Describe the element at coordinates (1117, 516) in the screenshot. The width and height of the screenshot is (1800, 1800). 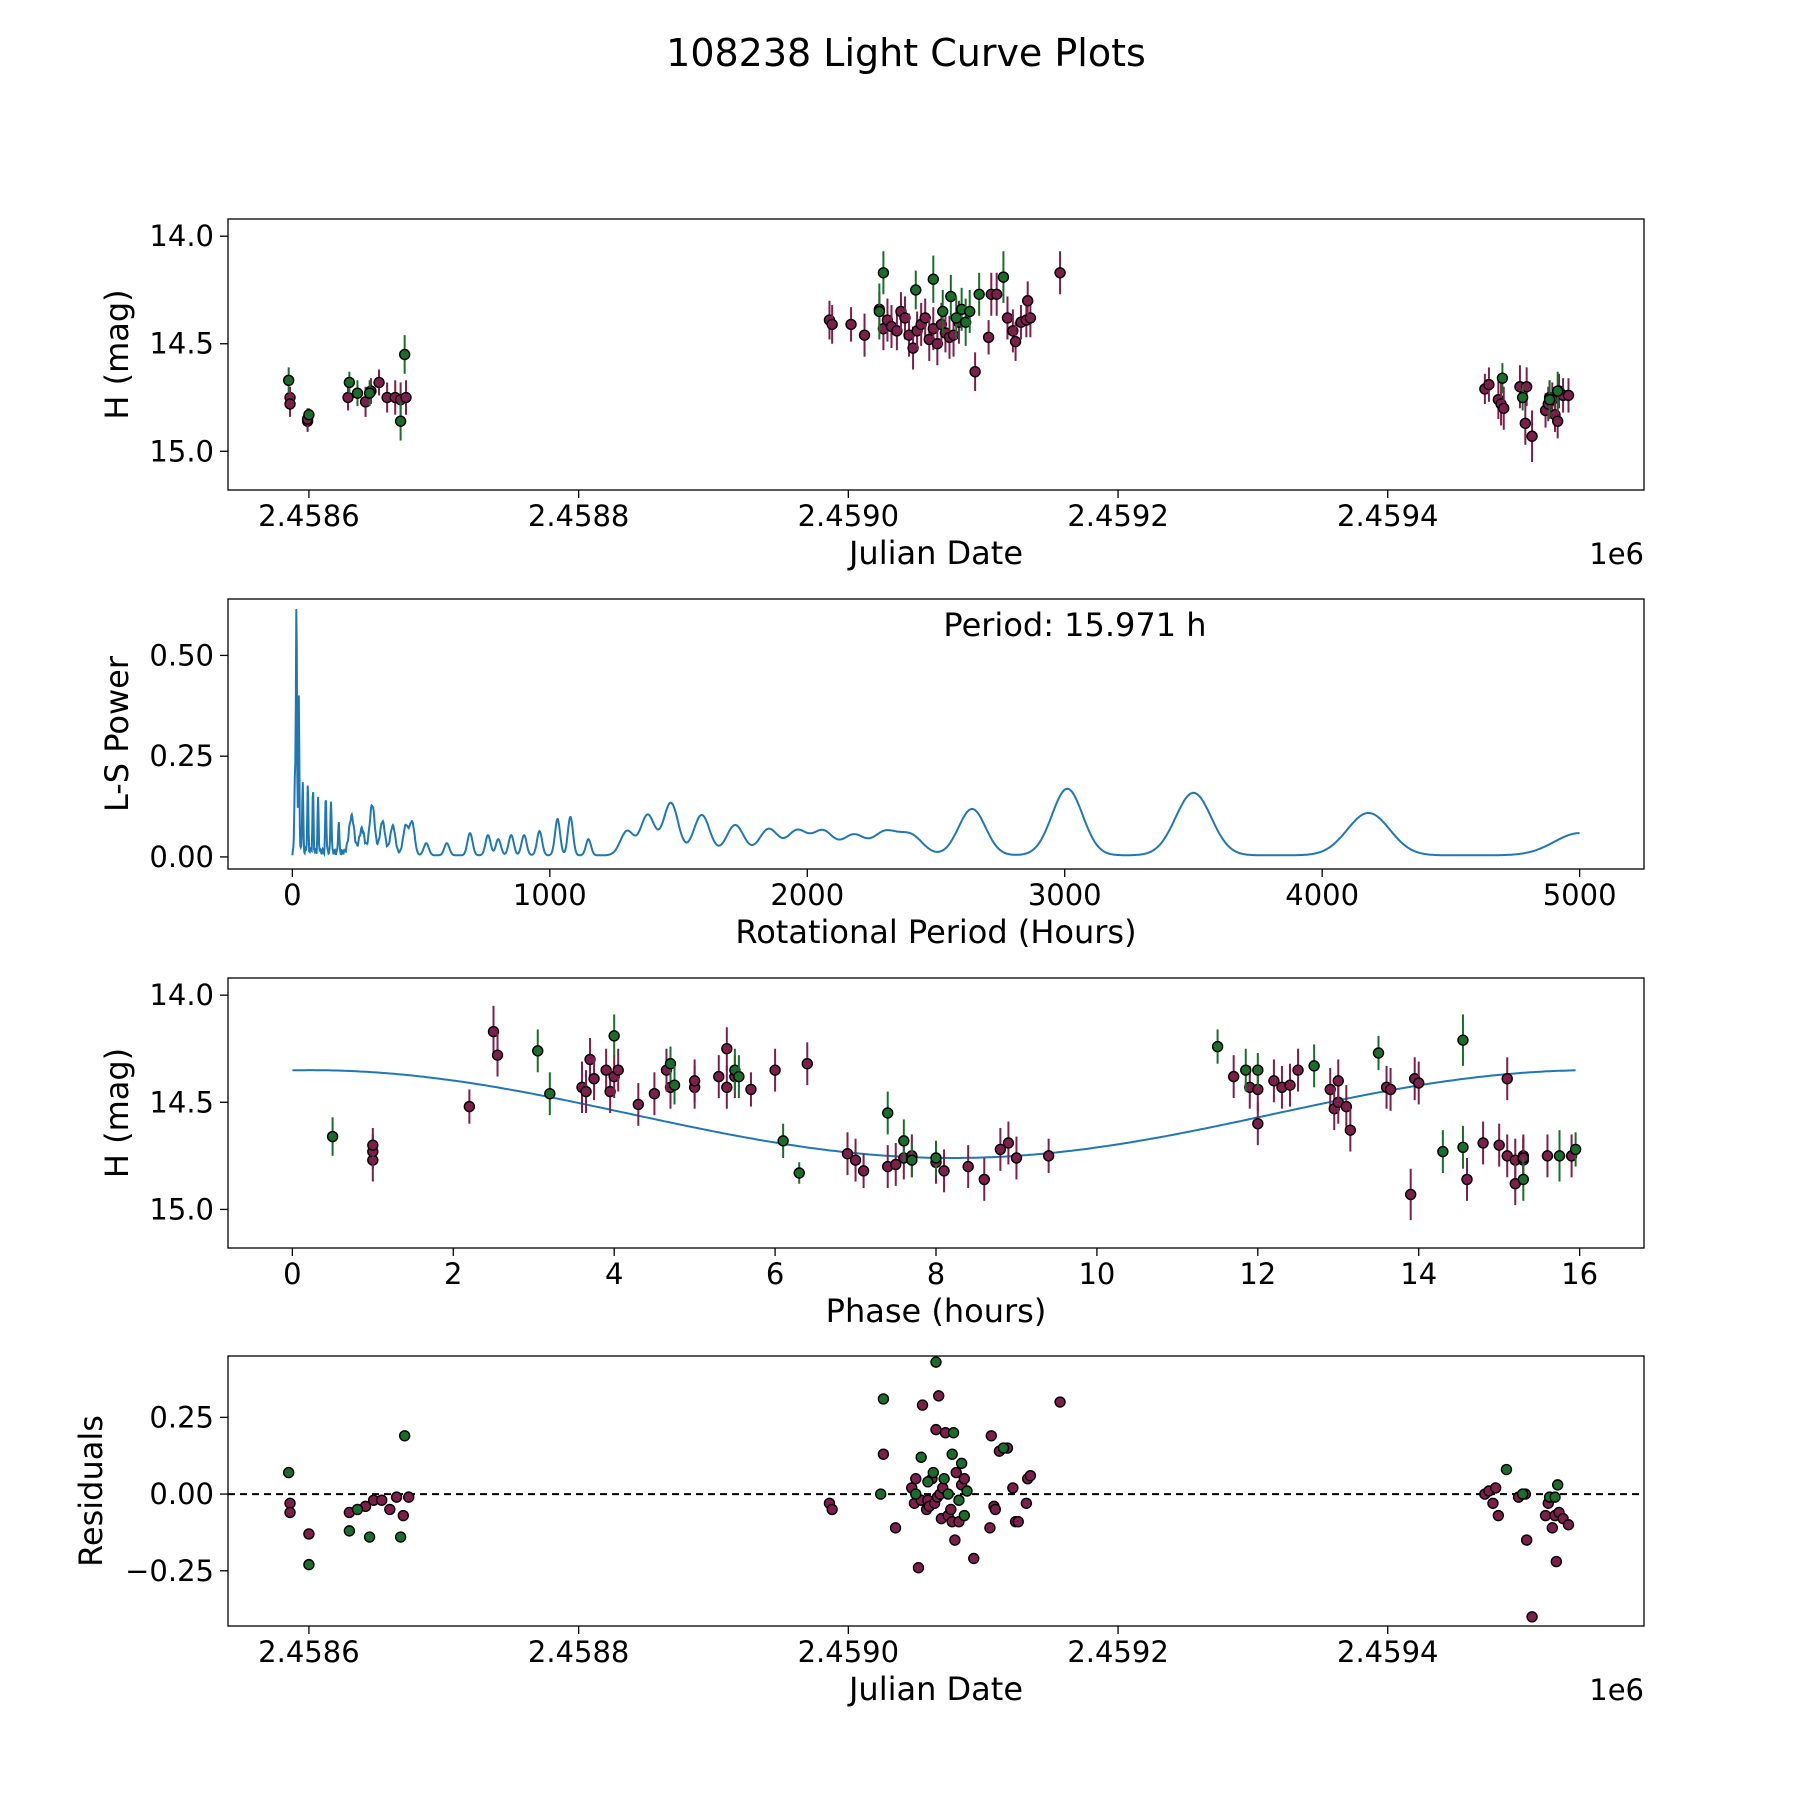
I see `x-tick-label: 2.4592` at that location.